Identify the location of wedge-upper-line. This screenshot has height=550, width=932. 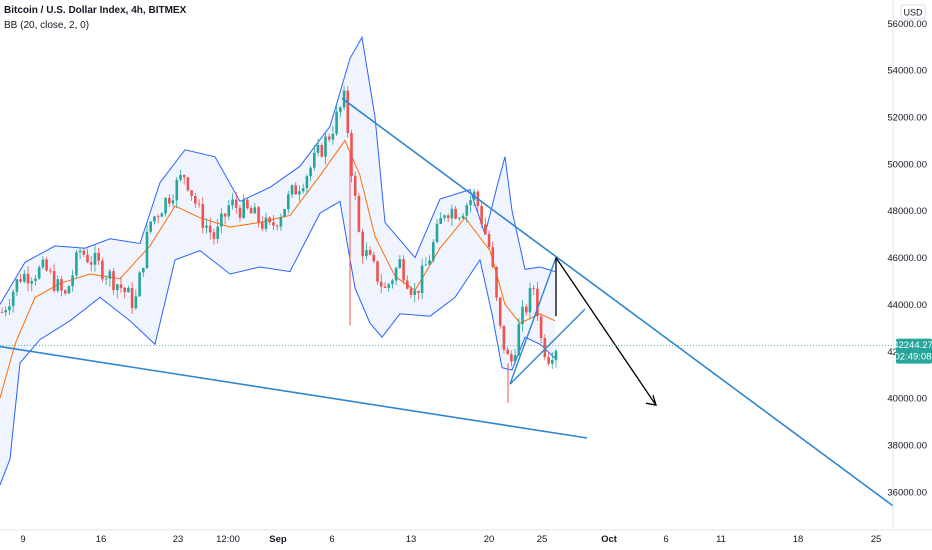
(533, 321).